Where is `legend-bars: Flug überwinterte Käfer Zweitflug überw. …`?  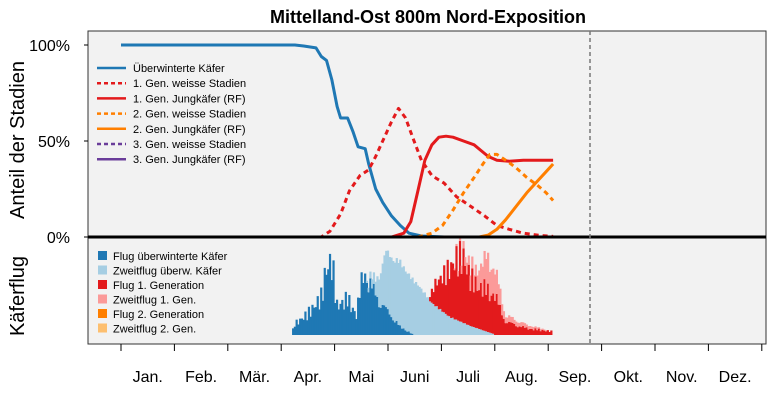 legend-bars: Flug überwinterte Käfer Zweitflug überw. … is located at coordinates (163, 293).